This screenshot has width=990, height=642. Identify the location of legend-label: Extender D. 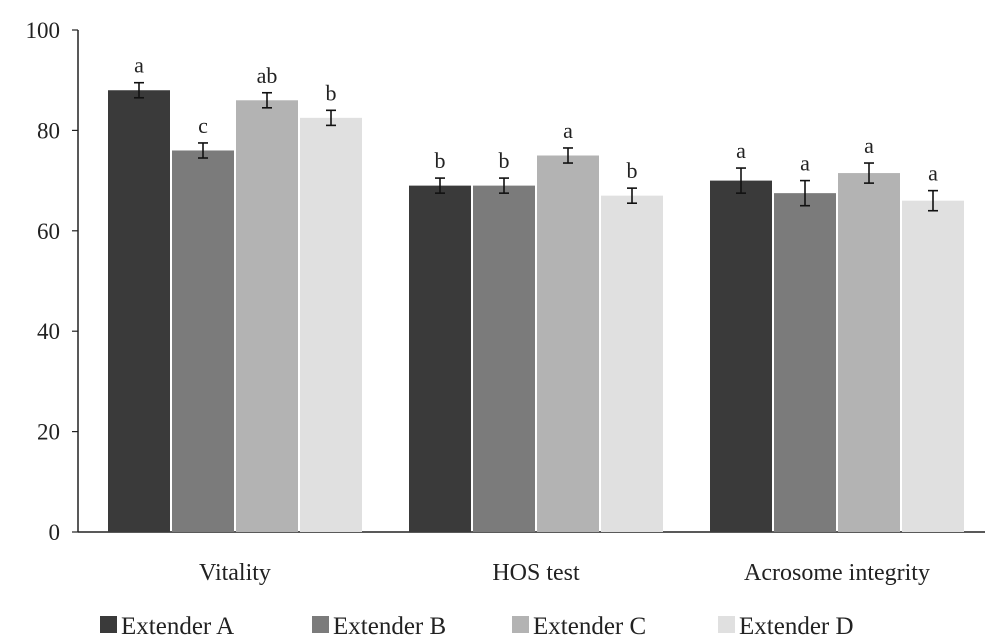
(796, 626).